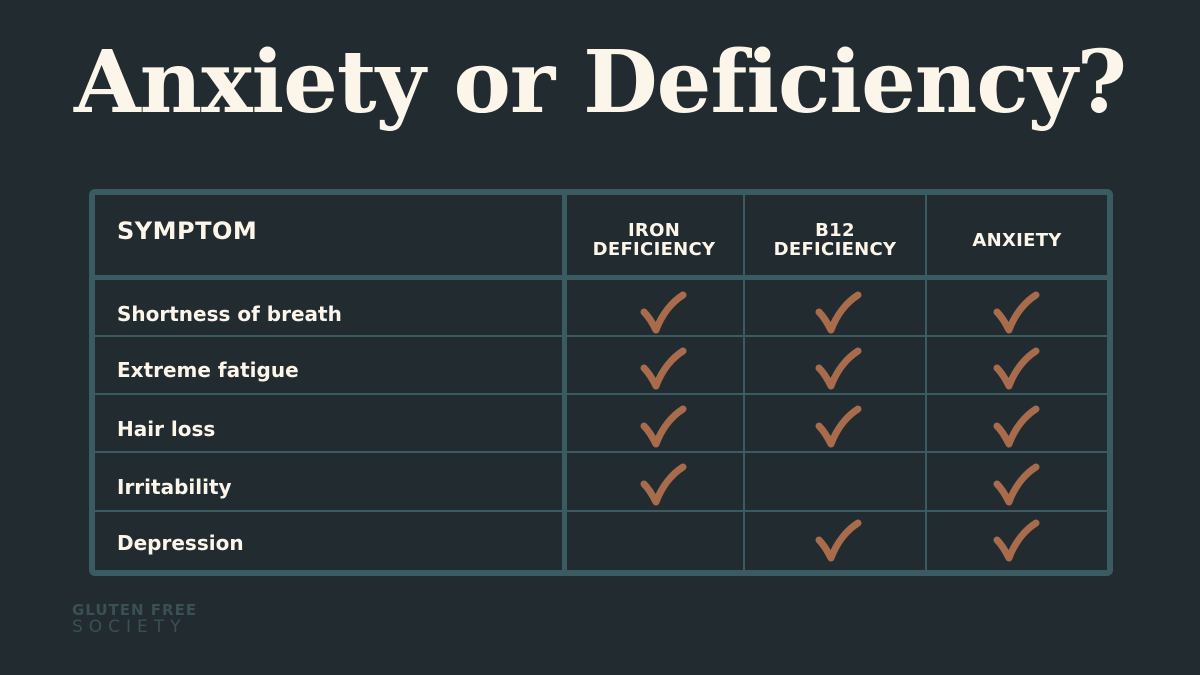  I want to click on row-label-depression: Depression, so click(180, 543).